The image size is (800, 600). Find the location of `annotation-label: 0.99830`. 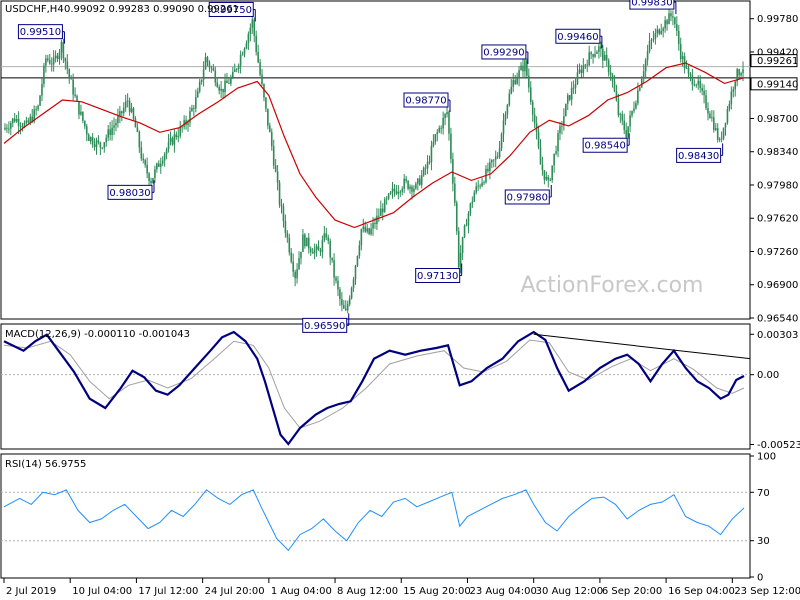

annotation-label: 0.99830 is located at coordinates (651, 4).